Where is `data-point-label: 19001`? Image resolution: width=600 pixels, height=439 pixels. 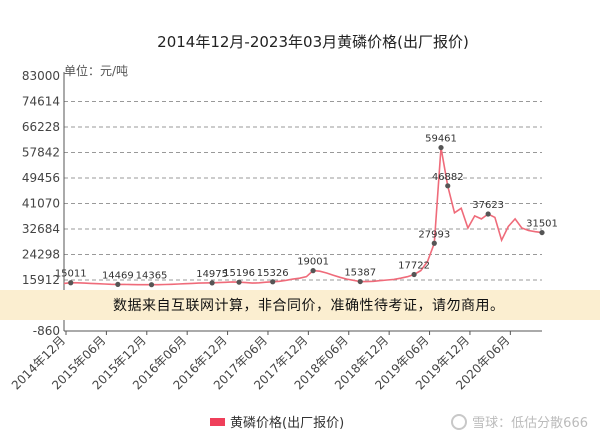
data-point-label: 19001 is located at coordinates (313, 262).